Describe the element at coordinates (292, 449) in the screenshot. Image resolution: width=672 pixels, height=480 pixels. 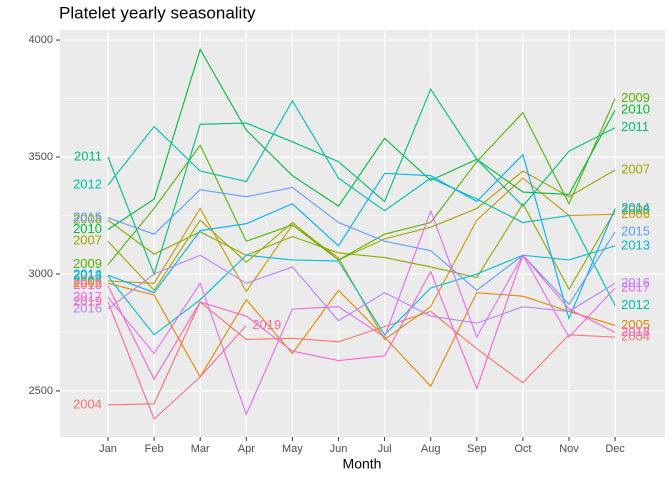
I see `x-tick-label: May` at that location.